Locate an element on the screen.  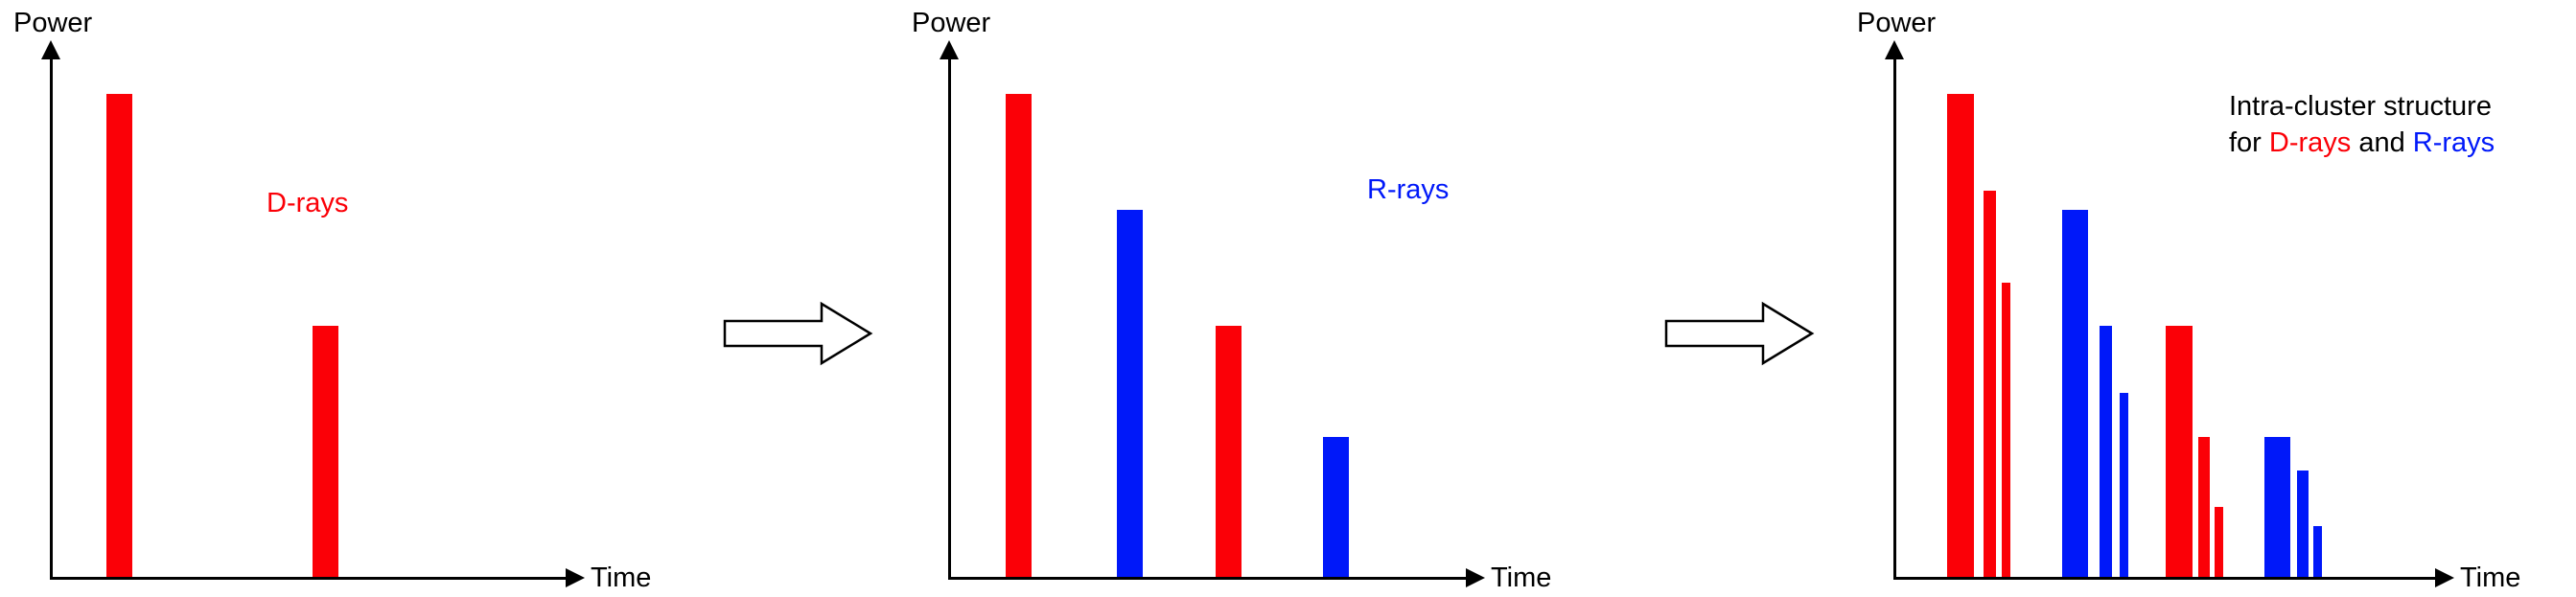
annotation-line2: for D-rays and R-rays is located at coordinates (2362, 143).